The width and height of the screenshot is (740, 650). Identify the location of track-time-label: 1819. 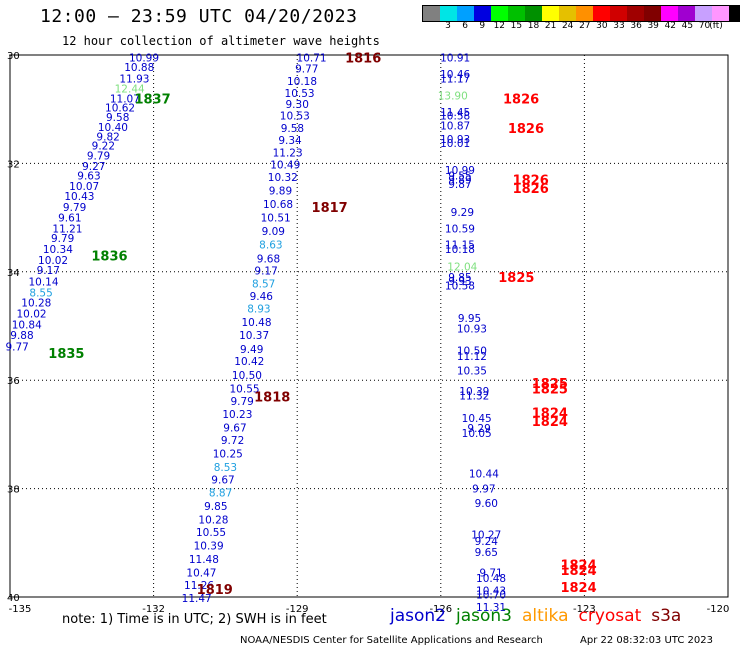
(215, 590).